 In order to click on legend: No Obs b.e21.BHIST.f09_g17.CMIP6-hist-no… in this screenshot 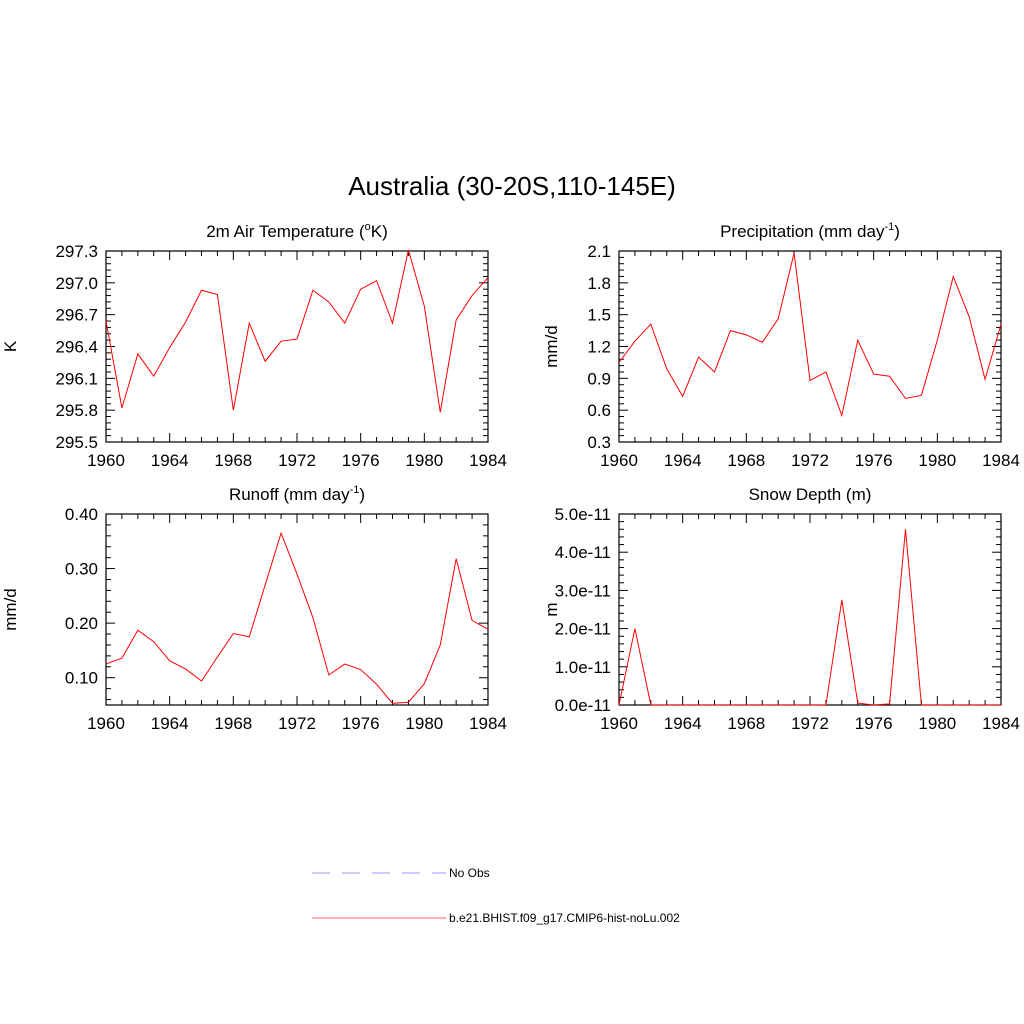, I will do `click(496, 895)`.